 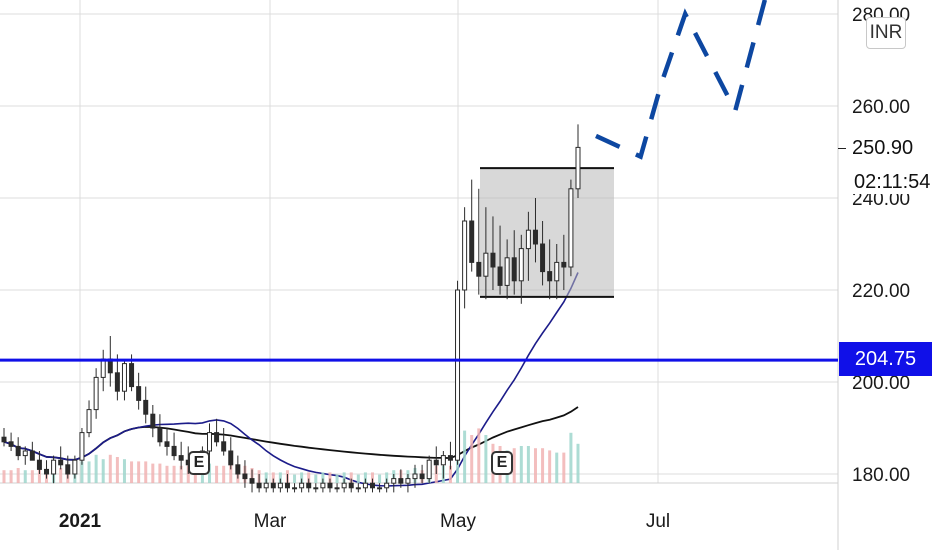 What do you see at coordinates (886, 33) in the screenshot?
I see `currency-badge: INR` at bounding box center [886, 33].